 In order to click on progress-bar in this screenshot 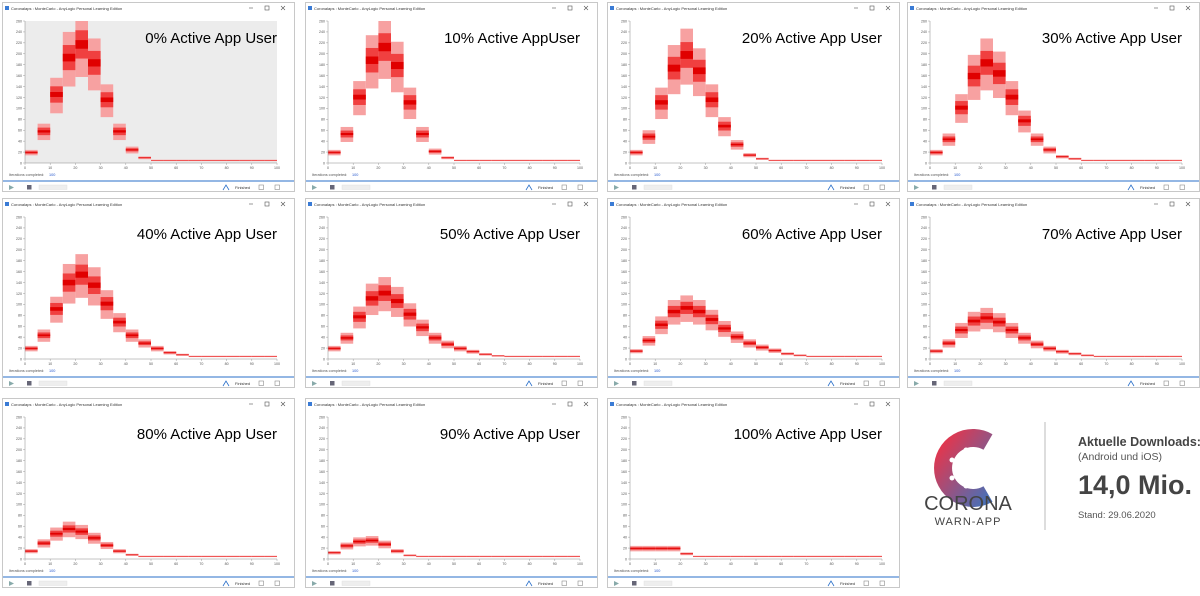, I will do `click(958, 187)`.